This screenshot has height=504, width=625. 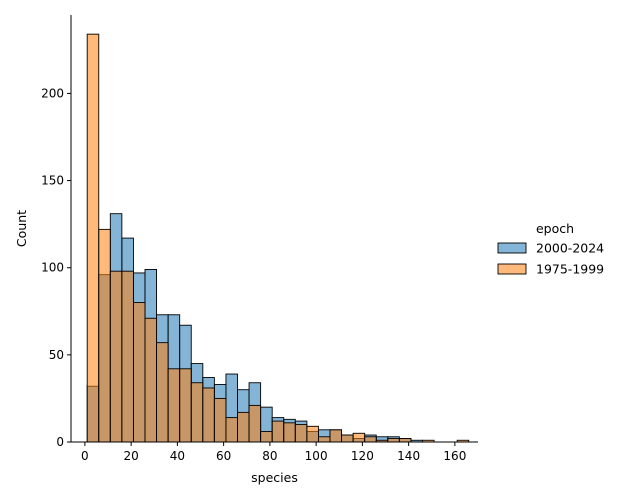 I want to click on y-tick-label: 50, so click(x=56, y=355).